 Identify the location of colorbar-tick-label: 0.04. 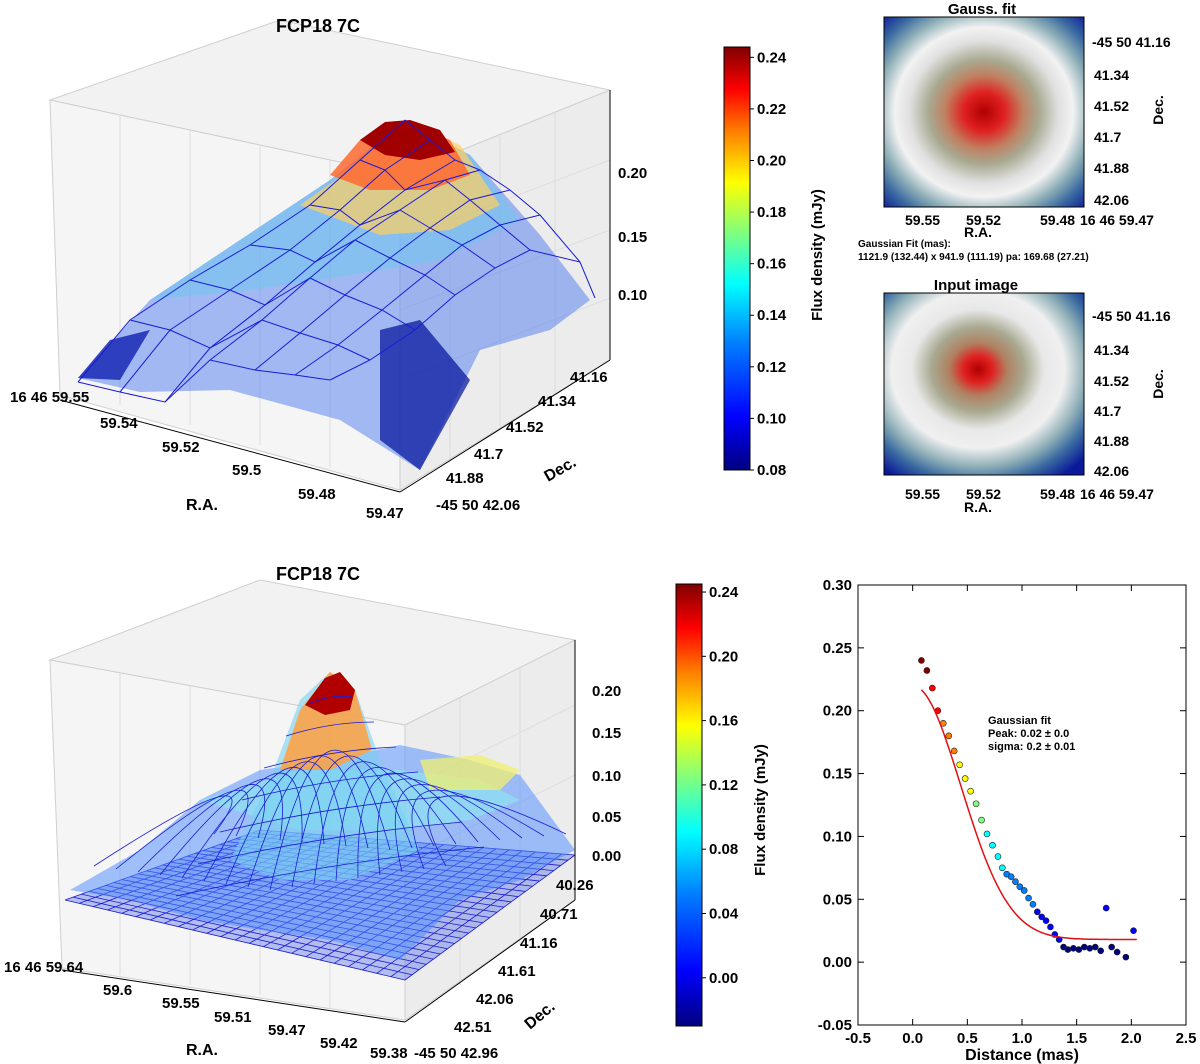
(724, 913).